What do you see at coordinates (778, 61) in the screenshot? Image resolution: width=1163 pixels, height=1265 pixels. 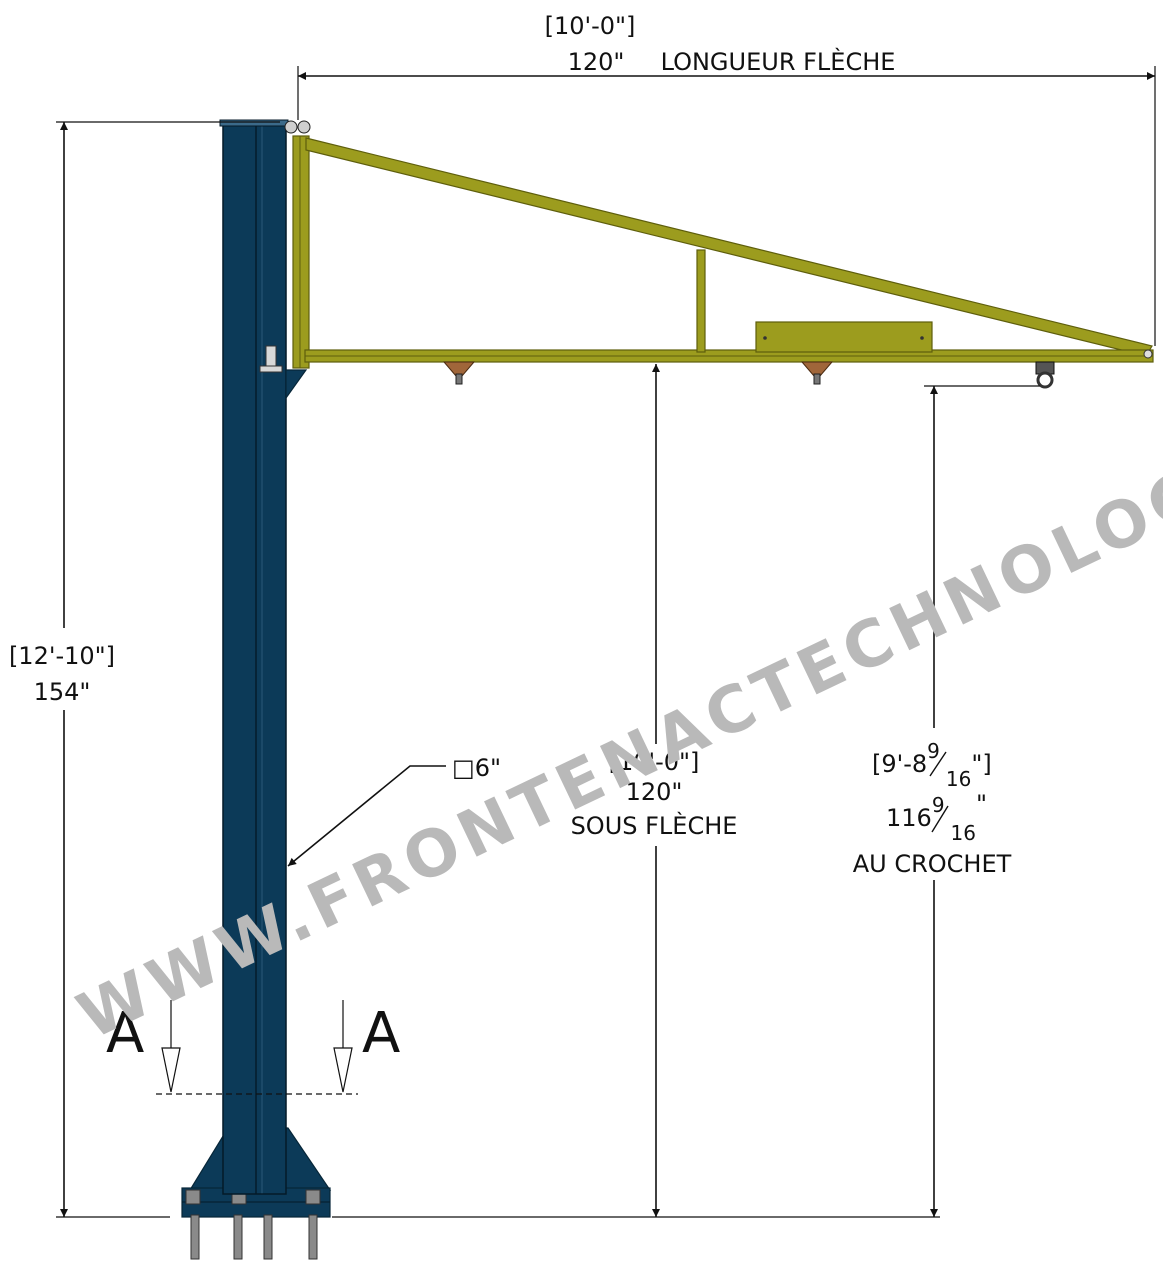 I see `boom-length-label: LONGUEUR FLÈCHE` at bounding box center [778, 61].